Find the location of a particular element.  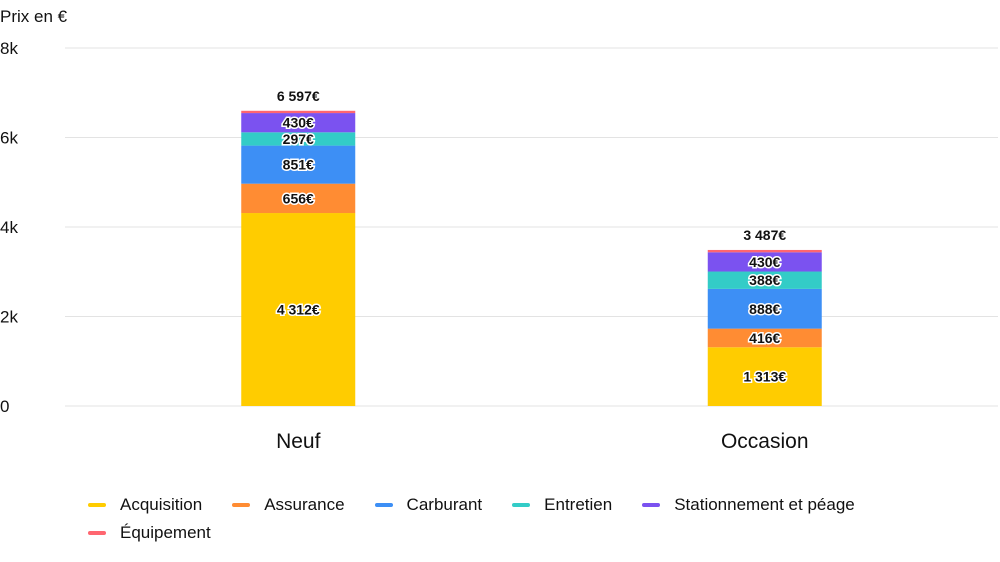

y-tick-label: 0 is located at coordinates (4, 406).